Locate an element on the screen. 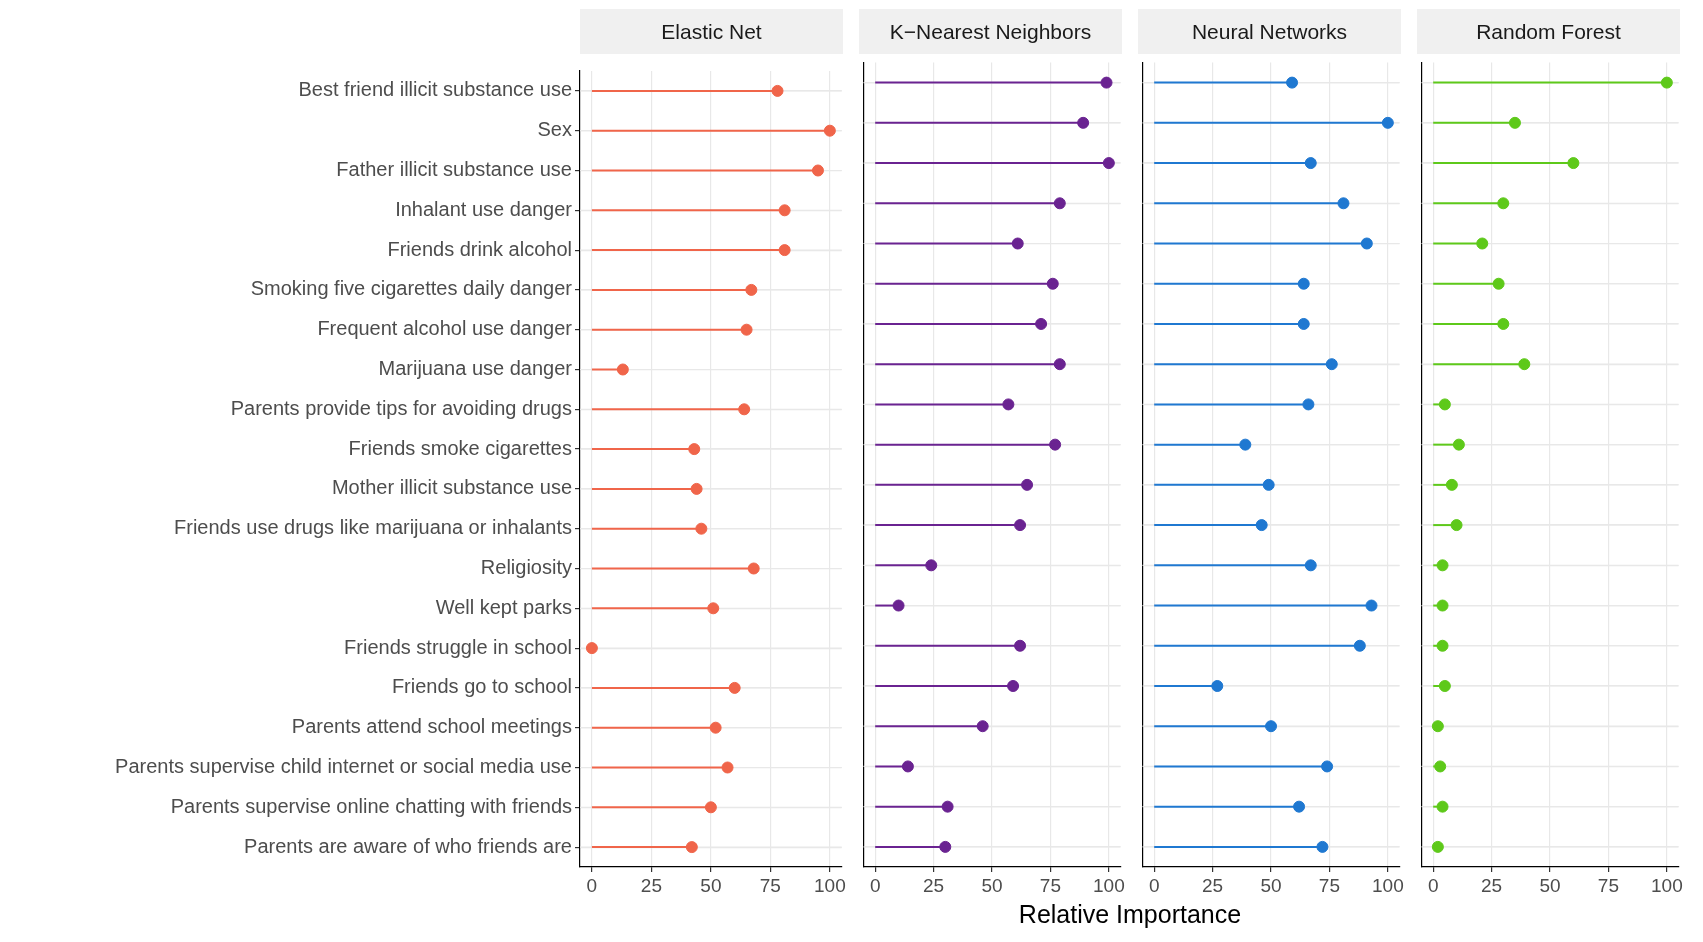 The image size is (1703, 942). chart-title: Neural Networks is located at coordinates (1269, 31).